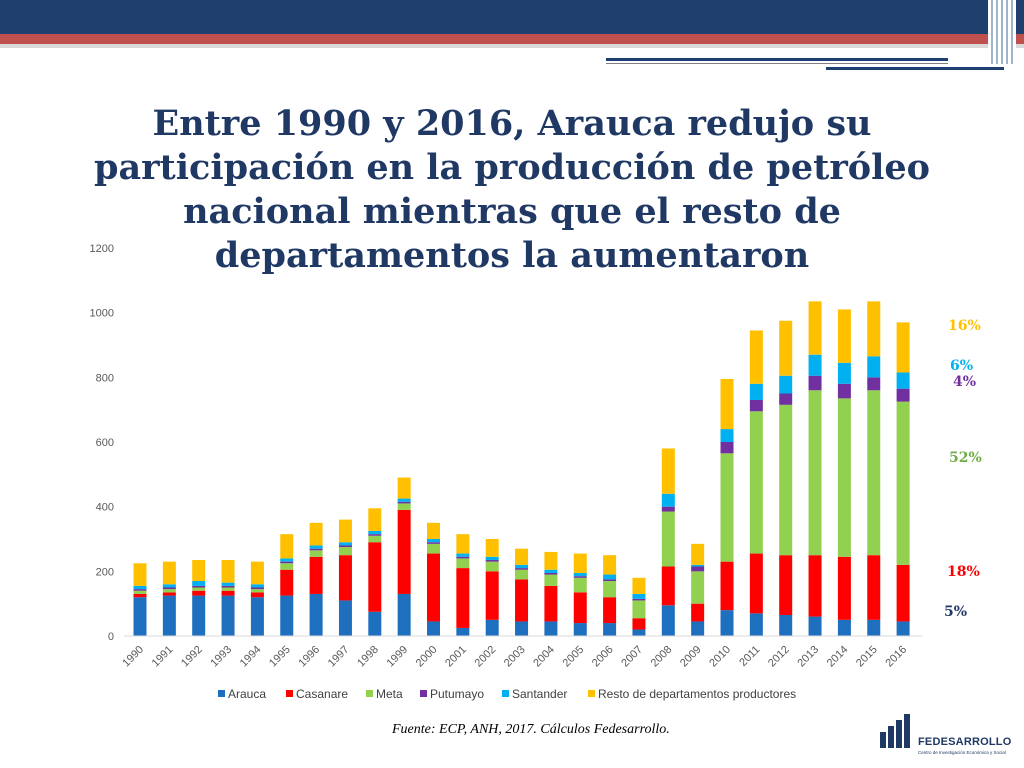  I want to click on source-label: Fuente:, so click(414, 729).